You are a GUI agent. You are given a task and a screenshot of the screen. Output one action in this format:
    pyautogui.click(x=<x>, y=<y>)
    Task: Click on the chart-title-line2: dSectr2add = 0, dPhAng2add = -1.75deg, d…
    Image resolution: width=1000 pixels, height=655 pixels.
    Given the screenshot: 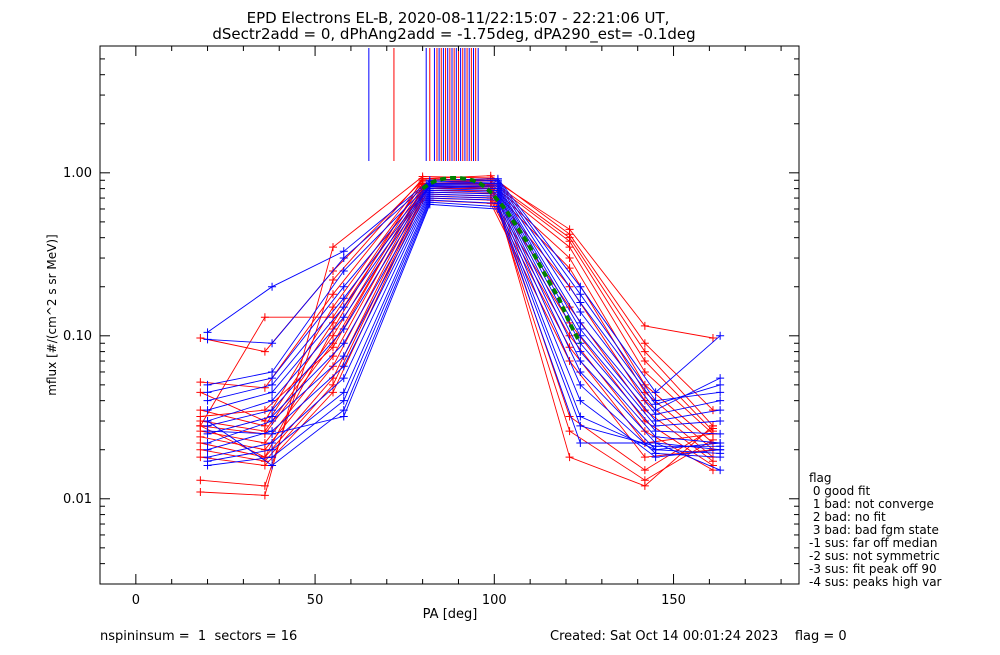 What is the action you would take?
    pyautogui.click(x=453, y=34)
    